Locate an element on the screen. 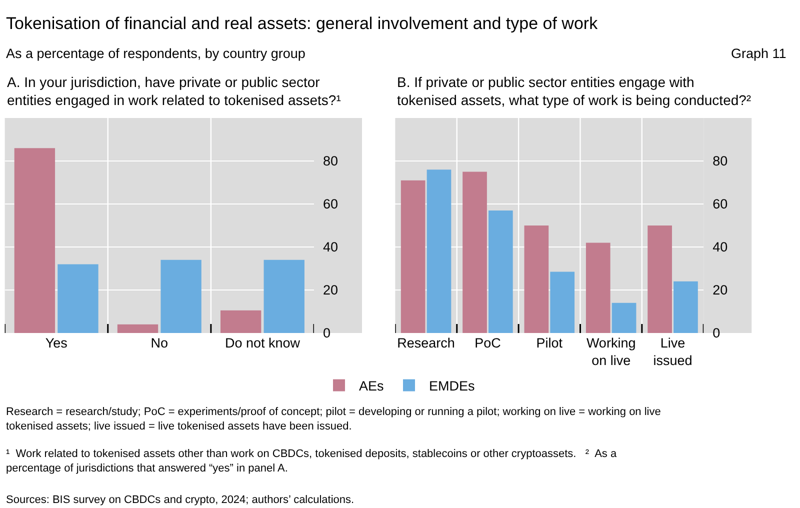 The height and width of the screenshot is (508, 800). x-tick-label: No is located at coordinates (159, 343).